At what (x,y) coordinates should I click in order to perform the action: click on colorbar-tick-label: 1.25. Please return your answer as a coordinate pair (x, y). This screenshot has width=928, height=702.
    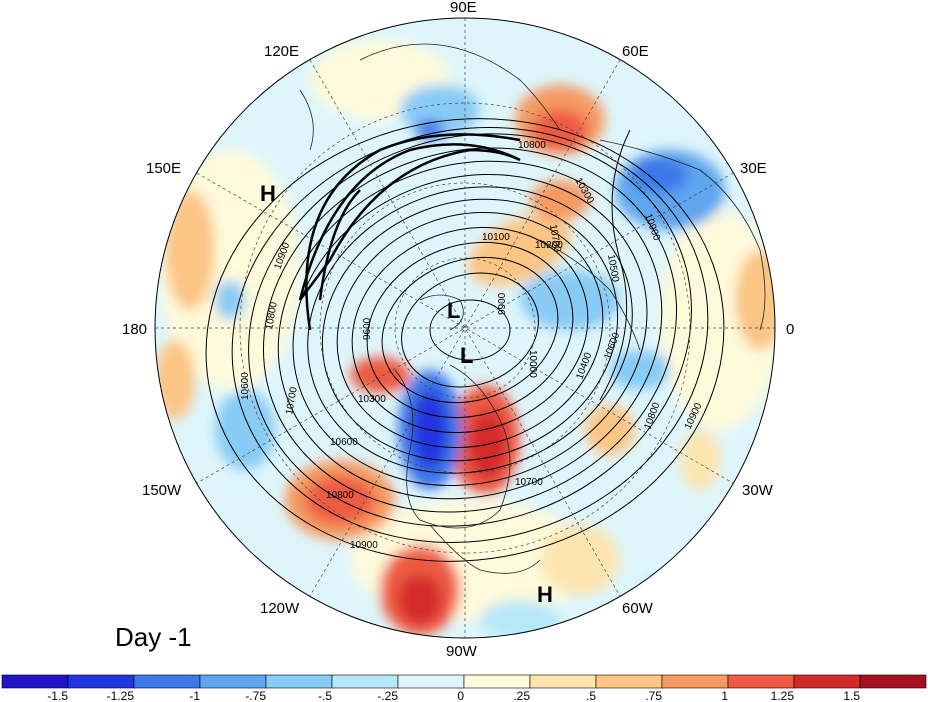
    Looking at the image, I should click on (783, 695).